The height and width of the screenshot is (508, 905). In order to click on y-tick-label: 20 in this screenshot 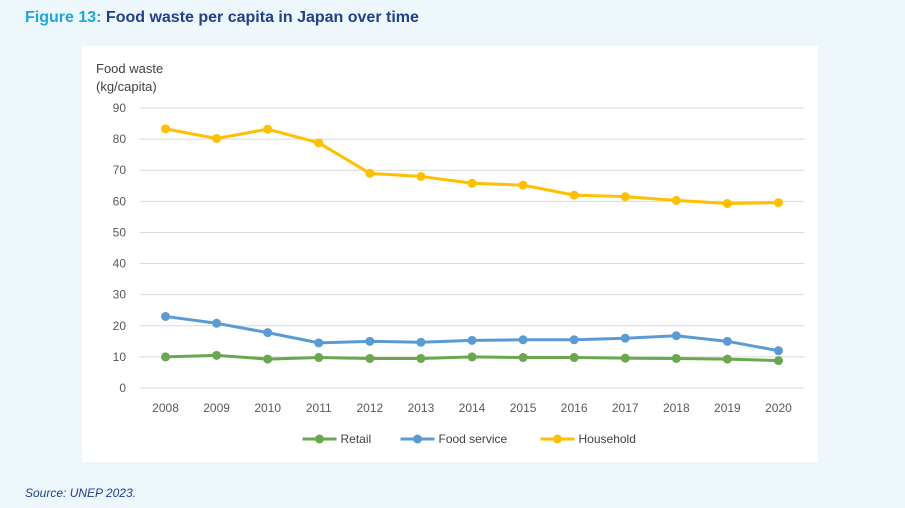, I will do `click(120, 326)`.